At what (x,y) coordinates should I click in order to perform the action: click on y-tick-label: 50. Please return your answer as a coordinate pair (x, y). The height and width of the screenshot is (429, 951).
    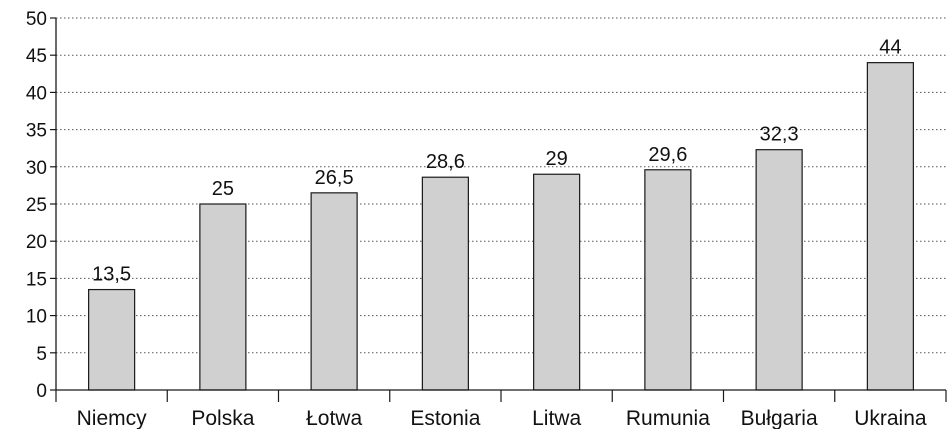
    Looking at the image, I should click on (36, 19).